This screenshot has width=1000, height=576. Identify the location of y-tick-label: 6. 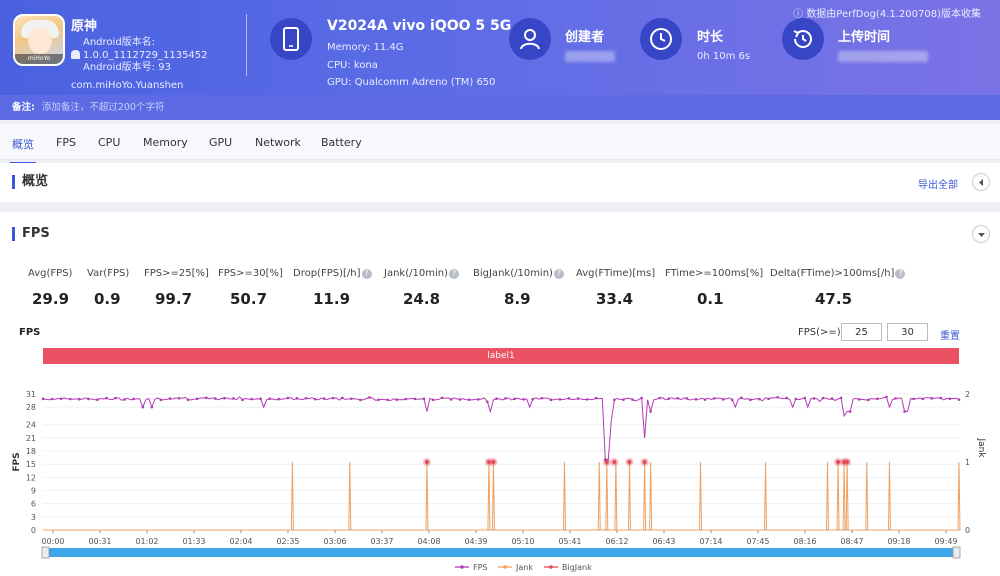
(33, 504).